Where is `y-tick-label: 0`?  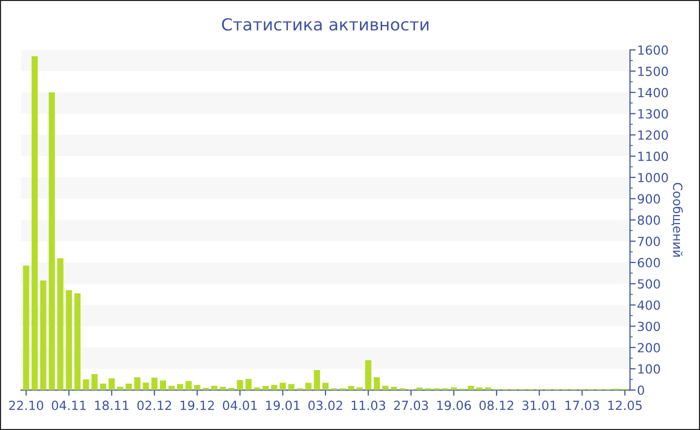 y-tick-label: 0 is located at coordinates (641, 390).